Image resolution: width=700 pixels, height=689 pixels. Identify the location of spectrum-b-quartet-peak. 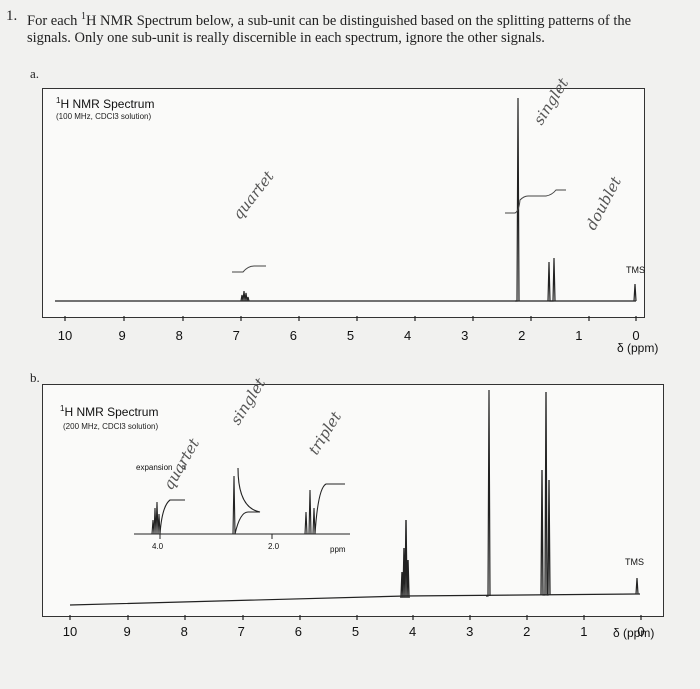
(405, 559).